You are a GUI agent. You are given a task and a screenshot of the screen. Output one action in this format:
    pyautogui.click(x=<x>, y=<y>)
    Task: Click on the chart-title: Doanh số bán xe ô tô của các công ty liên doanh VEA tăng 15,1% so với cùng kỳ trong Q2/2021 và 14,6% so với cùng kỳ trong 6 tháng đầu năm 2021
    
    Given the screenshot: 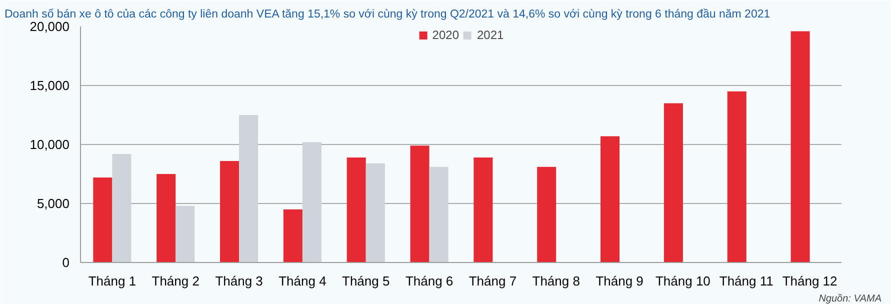 What is the action you would take?
    pyautogui.click(x=387, y=14)
    